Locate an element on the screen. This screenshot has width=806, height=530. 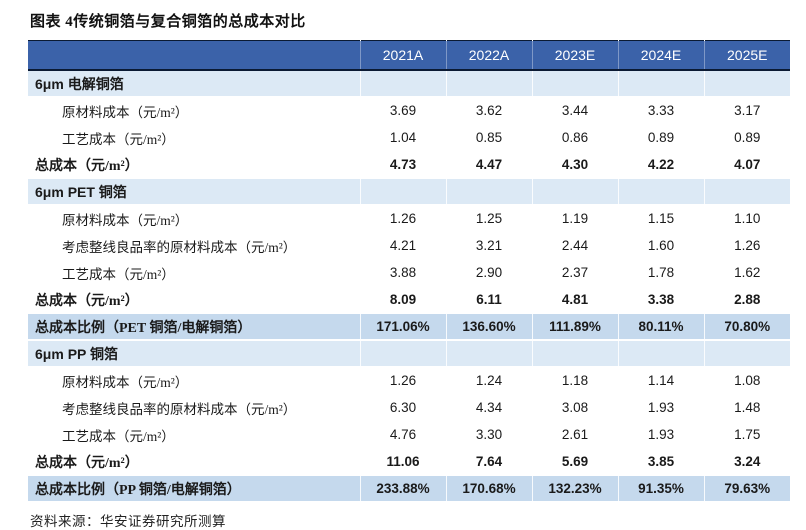
row-value: 2.90 is located at coordinates (488, 273).